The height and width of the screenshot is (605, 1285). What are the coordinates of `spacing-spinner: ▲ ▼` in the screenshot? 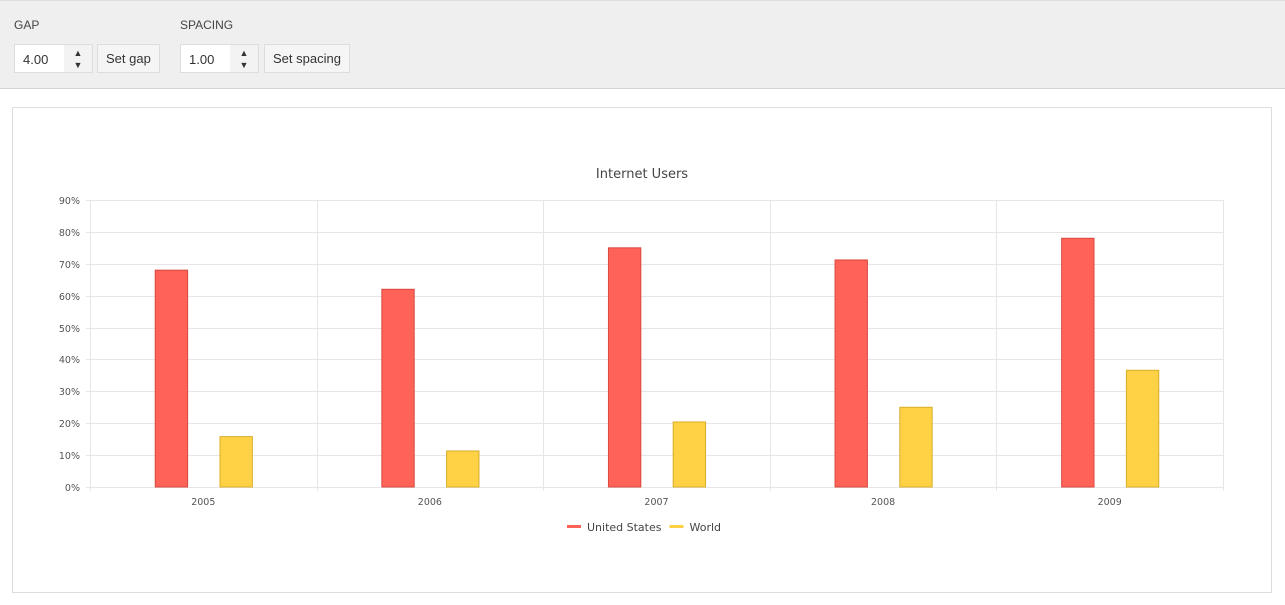 It's located at (244, 58).